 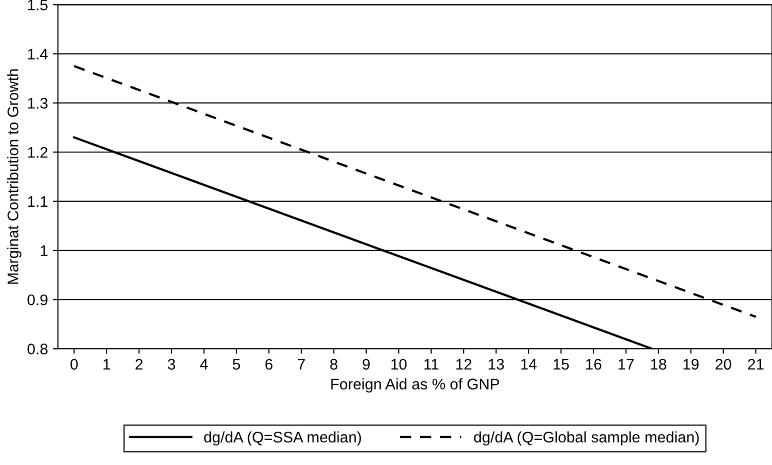 I want to click on x-tick-label: 21, so click(x=756, y=364).